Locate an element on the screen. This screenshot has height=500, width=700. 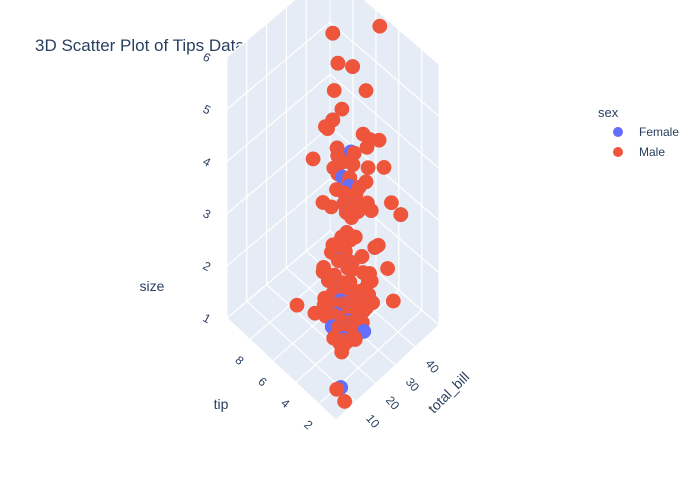
y-tick-label: 2 is located at coordinates (308, 424).